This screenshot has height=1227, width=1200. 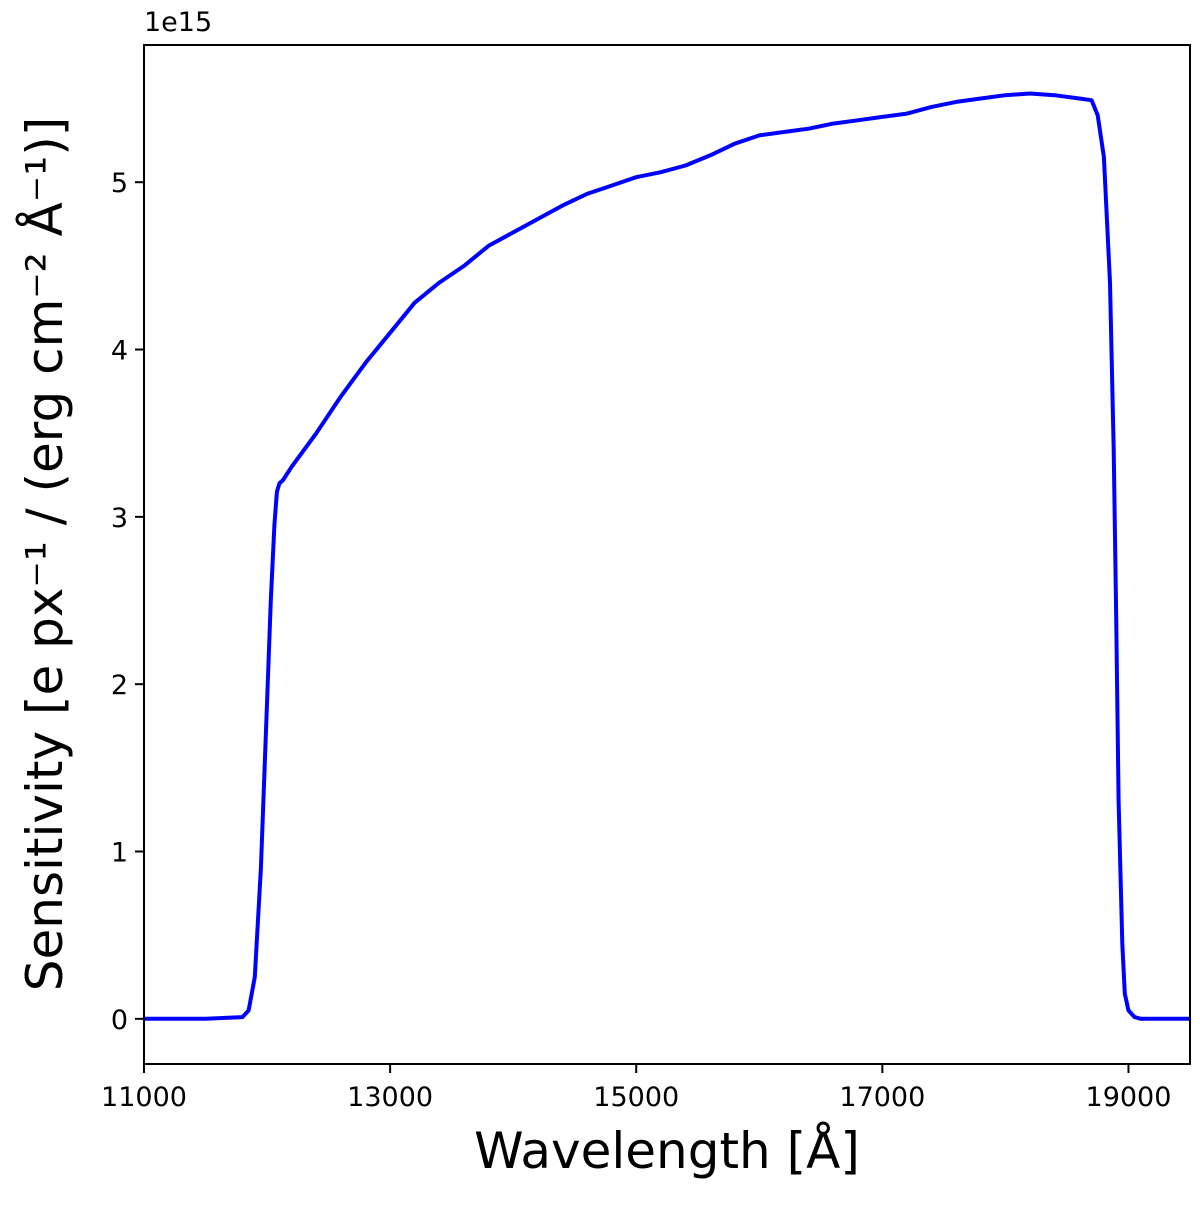 What do you see at coordinates (119, 1020) in the screenshot?
I see `y-tick-label: 0` at bounding box center [119, 1020].